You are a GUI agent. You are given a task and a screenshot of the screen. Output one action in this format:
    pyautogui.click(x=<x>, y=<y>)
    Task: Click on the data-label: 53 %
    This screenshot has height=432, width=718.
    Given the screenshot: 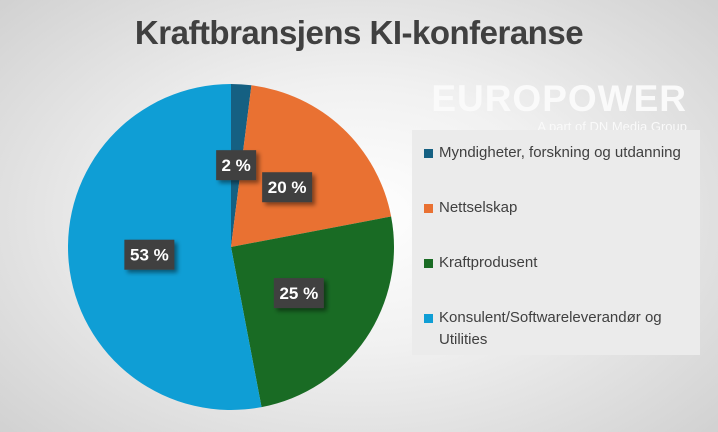 What is the action you would take?
    pyautogui.click(x=149, y=254)
    